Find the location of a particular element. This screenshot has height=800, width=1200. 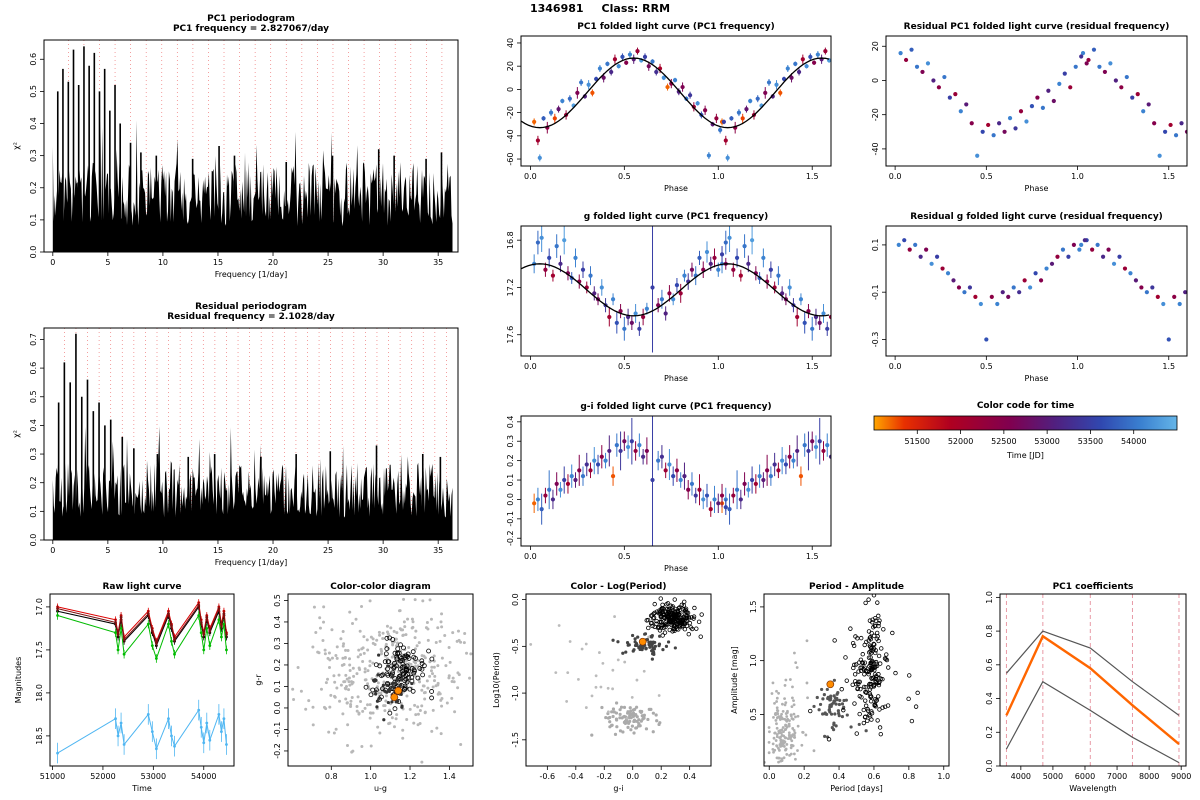

svg-text: 18.0 is located at coordinates (39, 693).